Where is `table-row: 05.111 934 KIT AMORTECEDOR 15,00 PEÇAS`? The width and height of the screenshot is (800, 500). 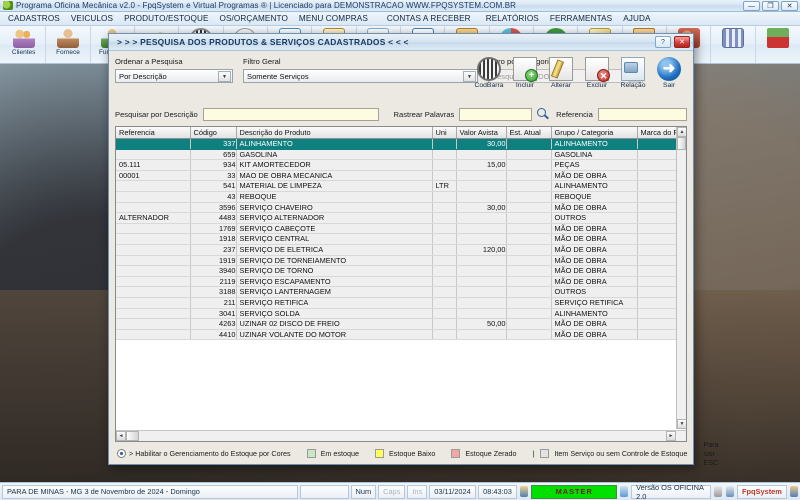 table-row: 05.111 934 KIT AMORTECEDOR 15,00 PEÇAS is located at coordinates (401, 165).